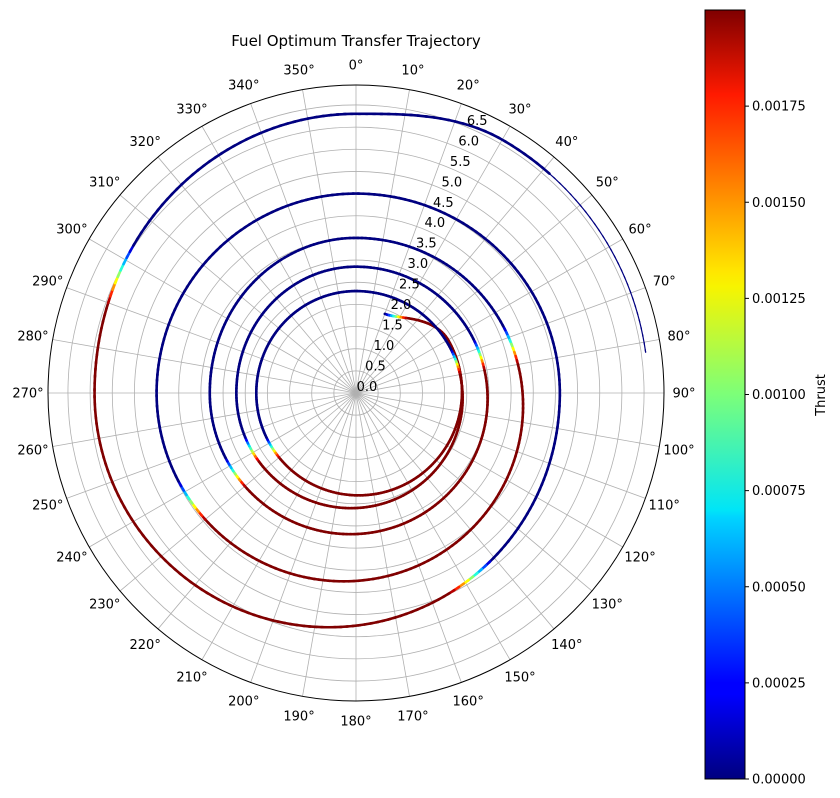 This screenshot has width=840, height=798. I want to click on theta-tick-label: 90°, so click(683, 394).